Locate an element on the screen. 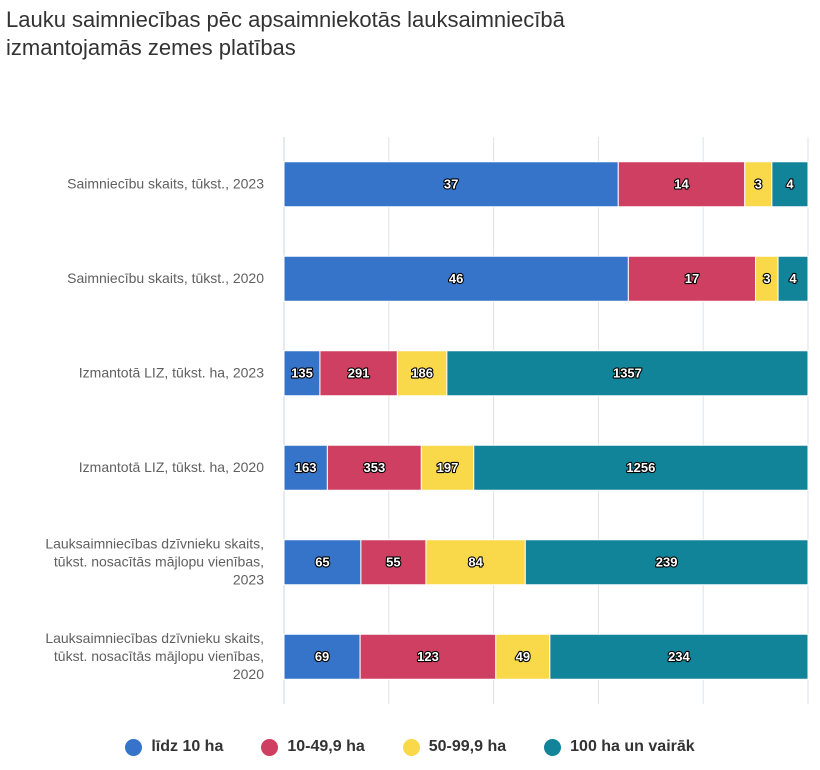 The height and width of the screenshot is (770, 820). data-label: 135 is located at coordinates (302, 373).